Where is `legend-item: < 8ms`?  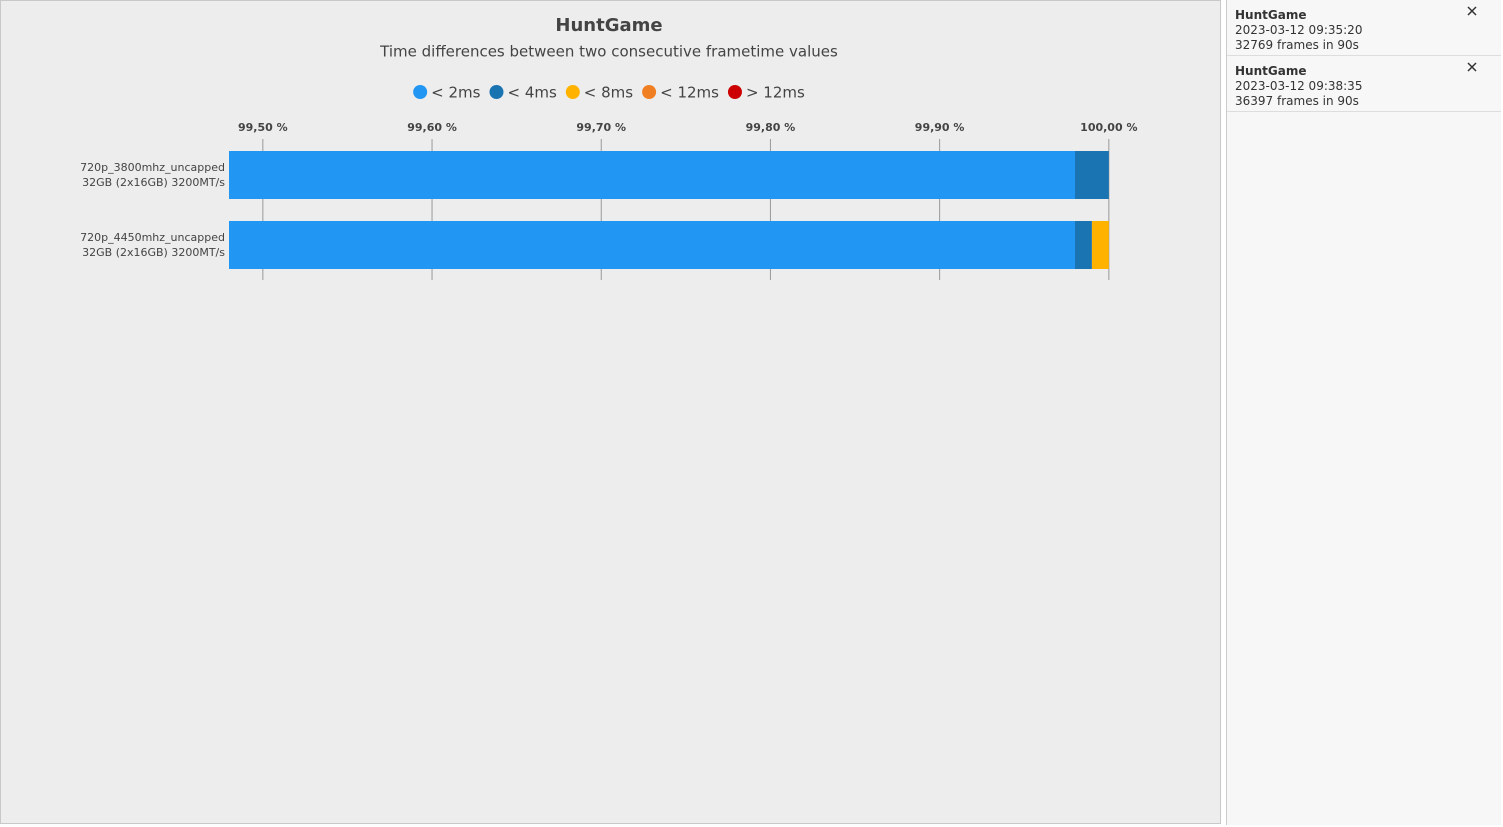 legend-item: < 8ms is located at coordinates (599, 93).